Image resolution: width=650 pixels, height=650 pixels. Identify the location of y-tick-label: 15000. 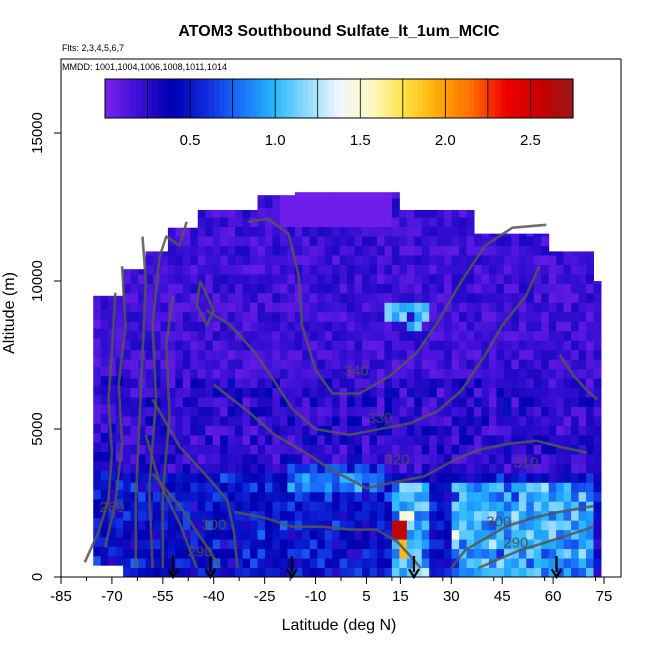
(37, 133).